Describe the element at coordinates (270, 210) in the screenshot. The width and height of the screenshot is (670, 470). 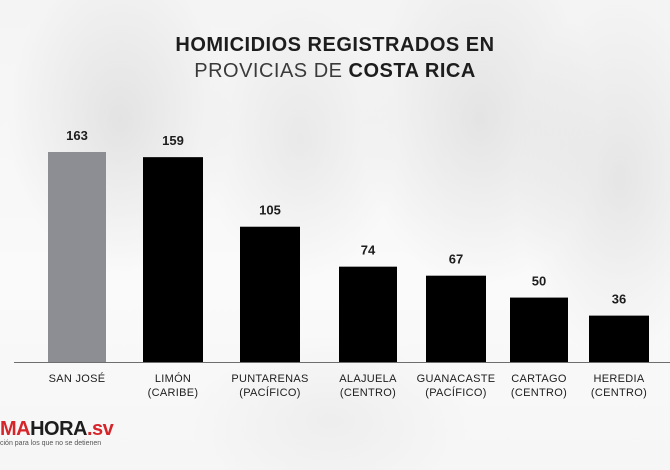
I see `data-label-2: 105` at that location.